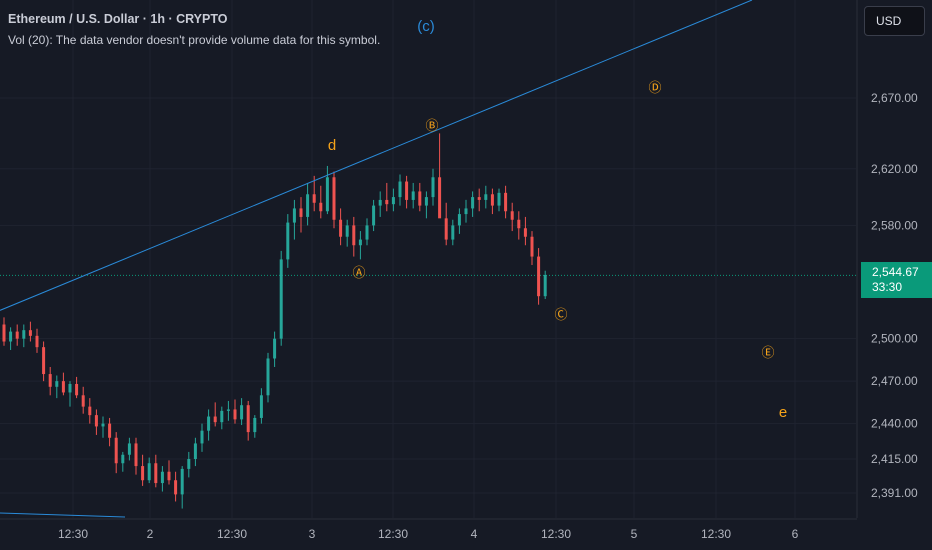 Image resolution: width=932 pixels, height=550 pixels. I want to click on price-tick-label: 2,500.00, so click(894, 339).